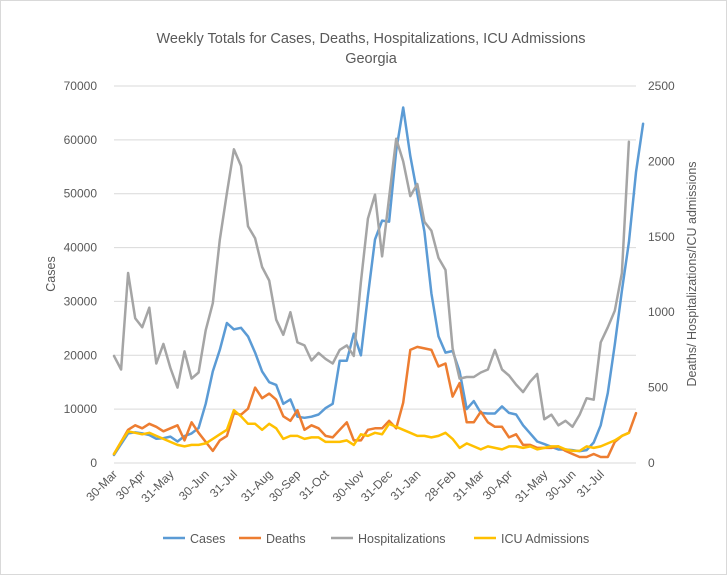  What do you see at coordinates (101, 485) in the screenshot?
I see `x-tick-label: 30-Mar` at bounding box center [101, 485].